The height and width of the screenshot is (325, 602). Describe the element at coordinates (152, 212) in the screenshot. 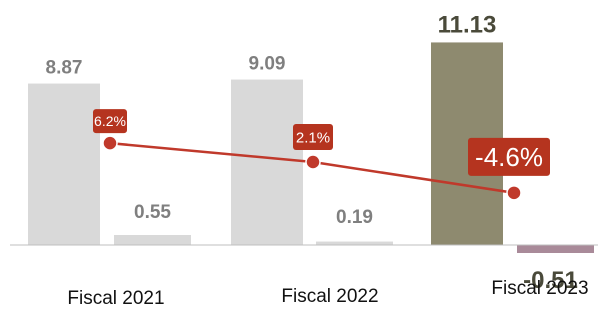

I see `bar-secondary-value-label-1: 0.55` at that location.